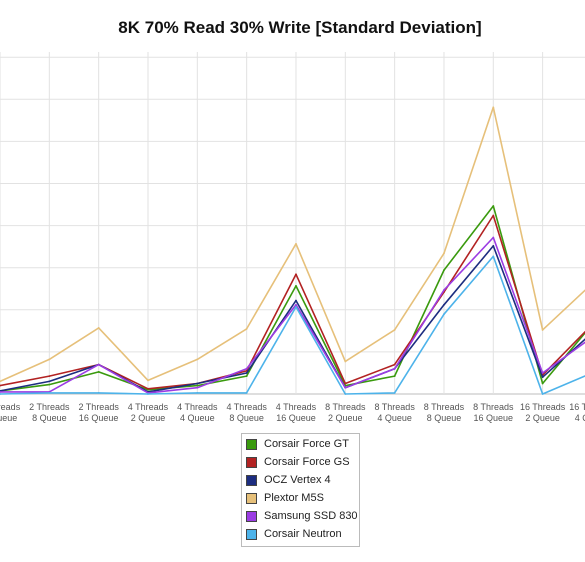 This screenshot has width=585, height=562. What do you see at coordinates (294, 498) in the screenshot?
I see `legend-label: Plextor M5S` at bounding box center [294, 498].